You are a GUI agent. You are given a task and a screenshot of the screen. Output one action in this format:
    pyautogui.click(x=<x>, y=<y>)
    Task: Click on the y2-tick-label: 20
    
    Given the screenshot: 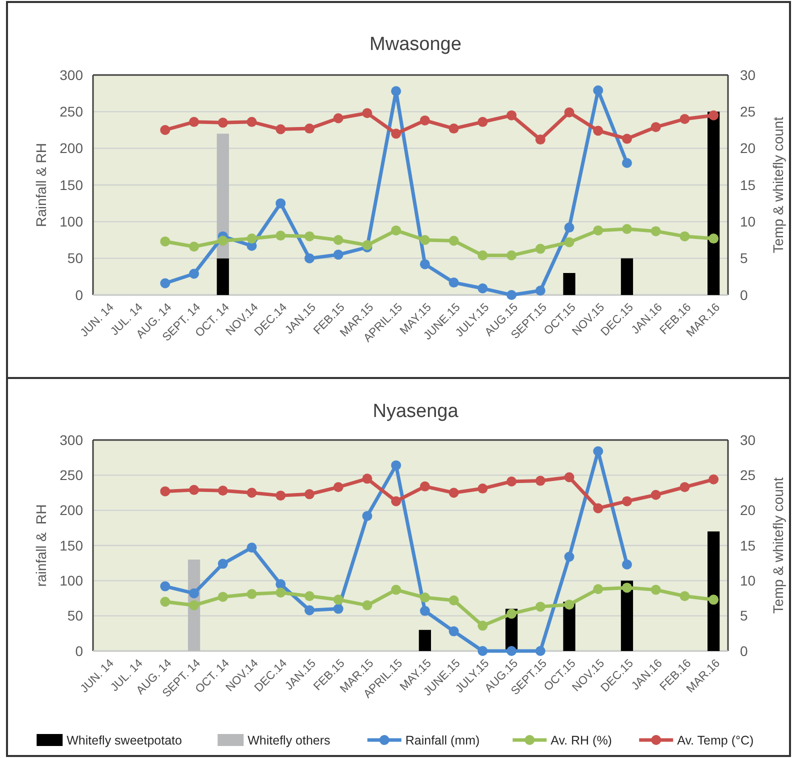 What is the action you would take?
    pyautogui.click(x=748, y=510)
    